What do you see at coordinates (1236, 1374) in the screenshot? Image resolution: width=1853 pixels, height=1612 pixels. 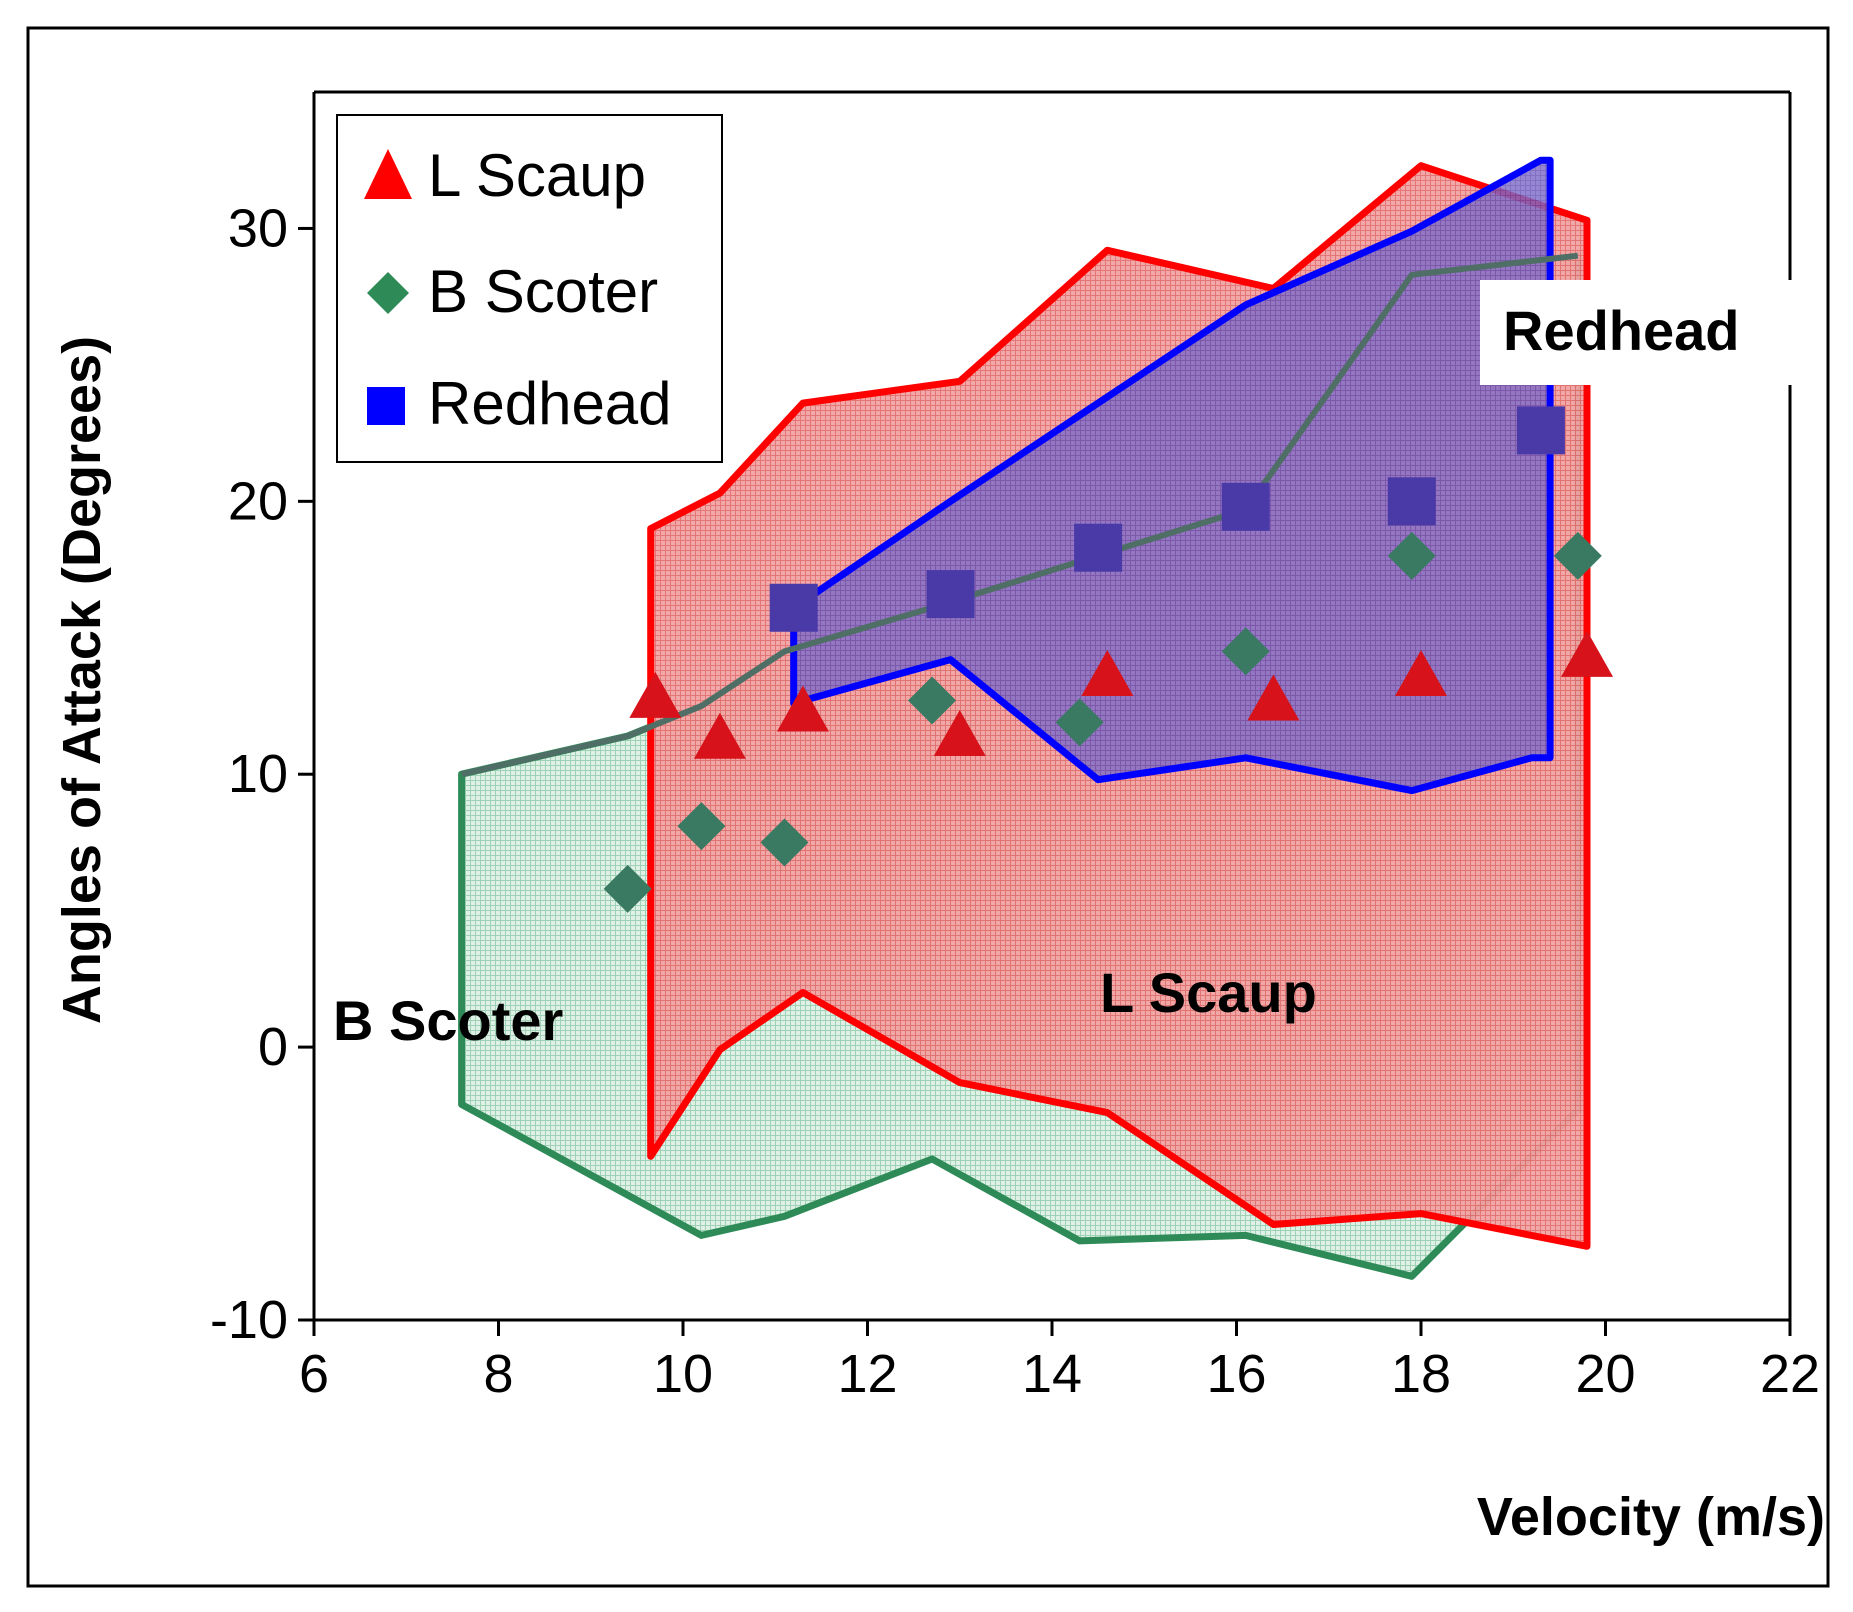 I see `x-tick-label-16: 16` at bounding box center [1236, 1374].